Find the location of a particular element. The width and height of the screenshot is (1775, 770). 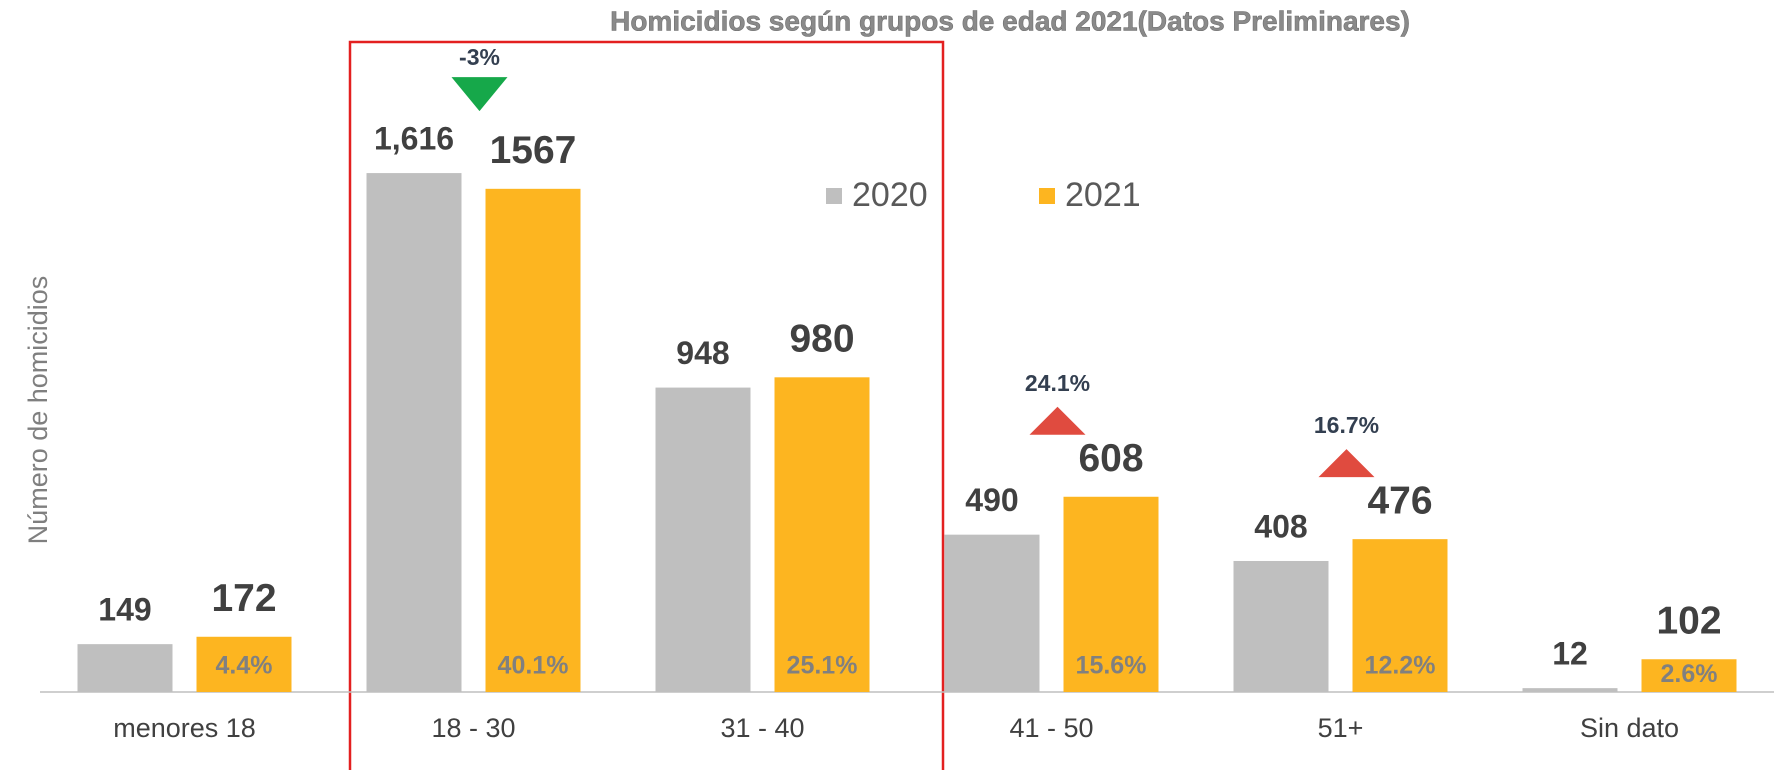

value-label: 948 is located at coordinates (702, 353).